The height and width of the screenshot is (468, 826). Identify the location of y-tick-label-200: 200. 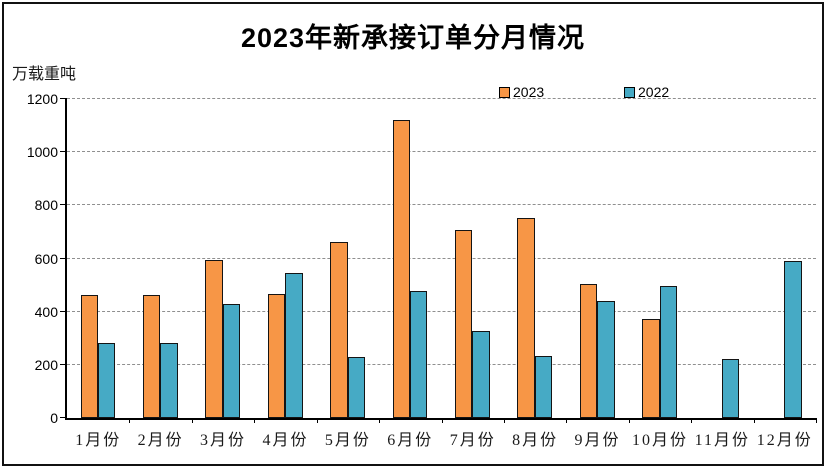
(46, 364).